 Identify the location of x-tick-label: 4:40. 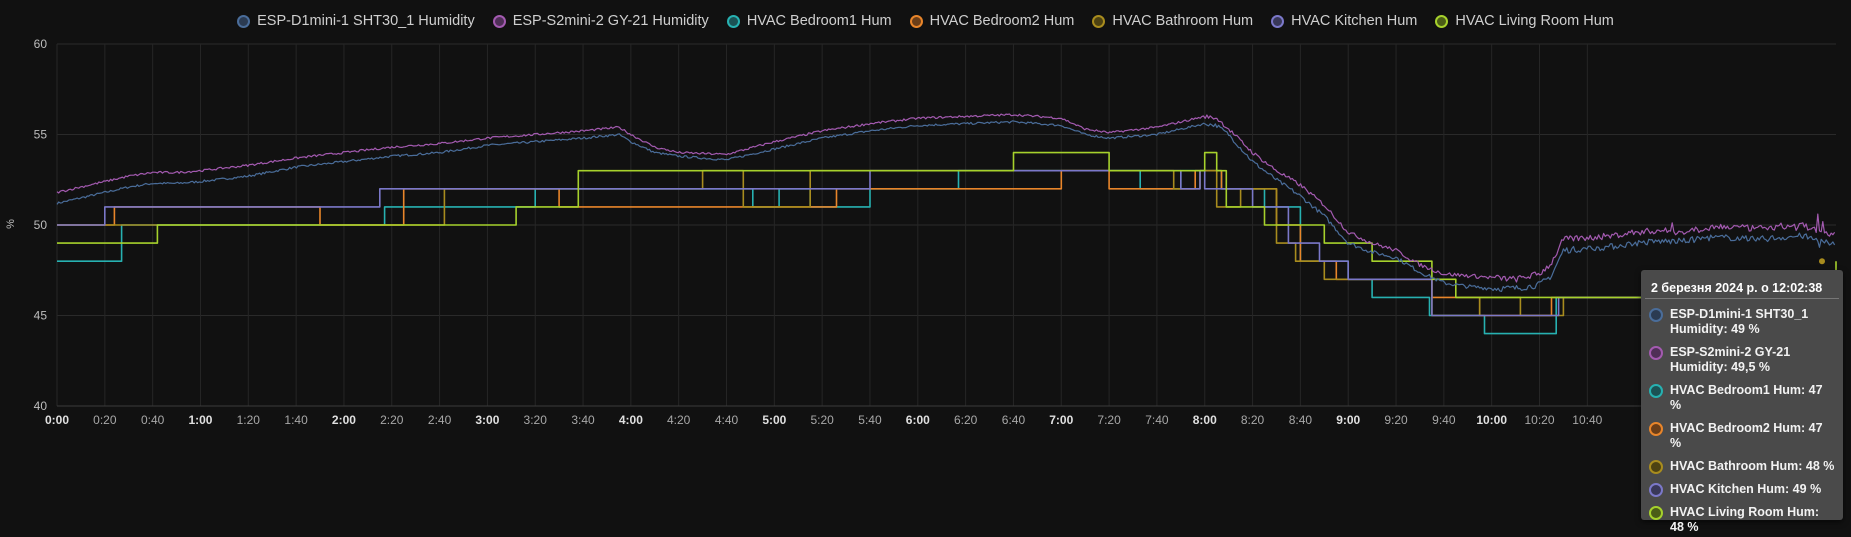
(727, 420).